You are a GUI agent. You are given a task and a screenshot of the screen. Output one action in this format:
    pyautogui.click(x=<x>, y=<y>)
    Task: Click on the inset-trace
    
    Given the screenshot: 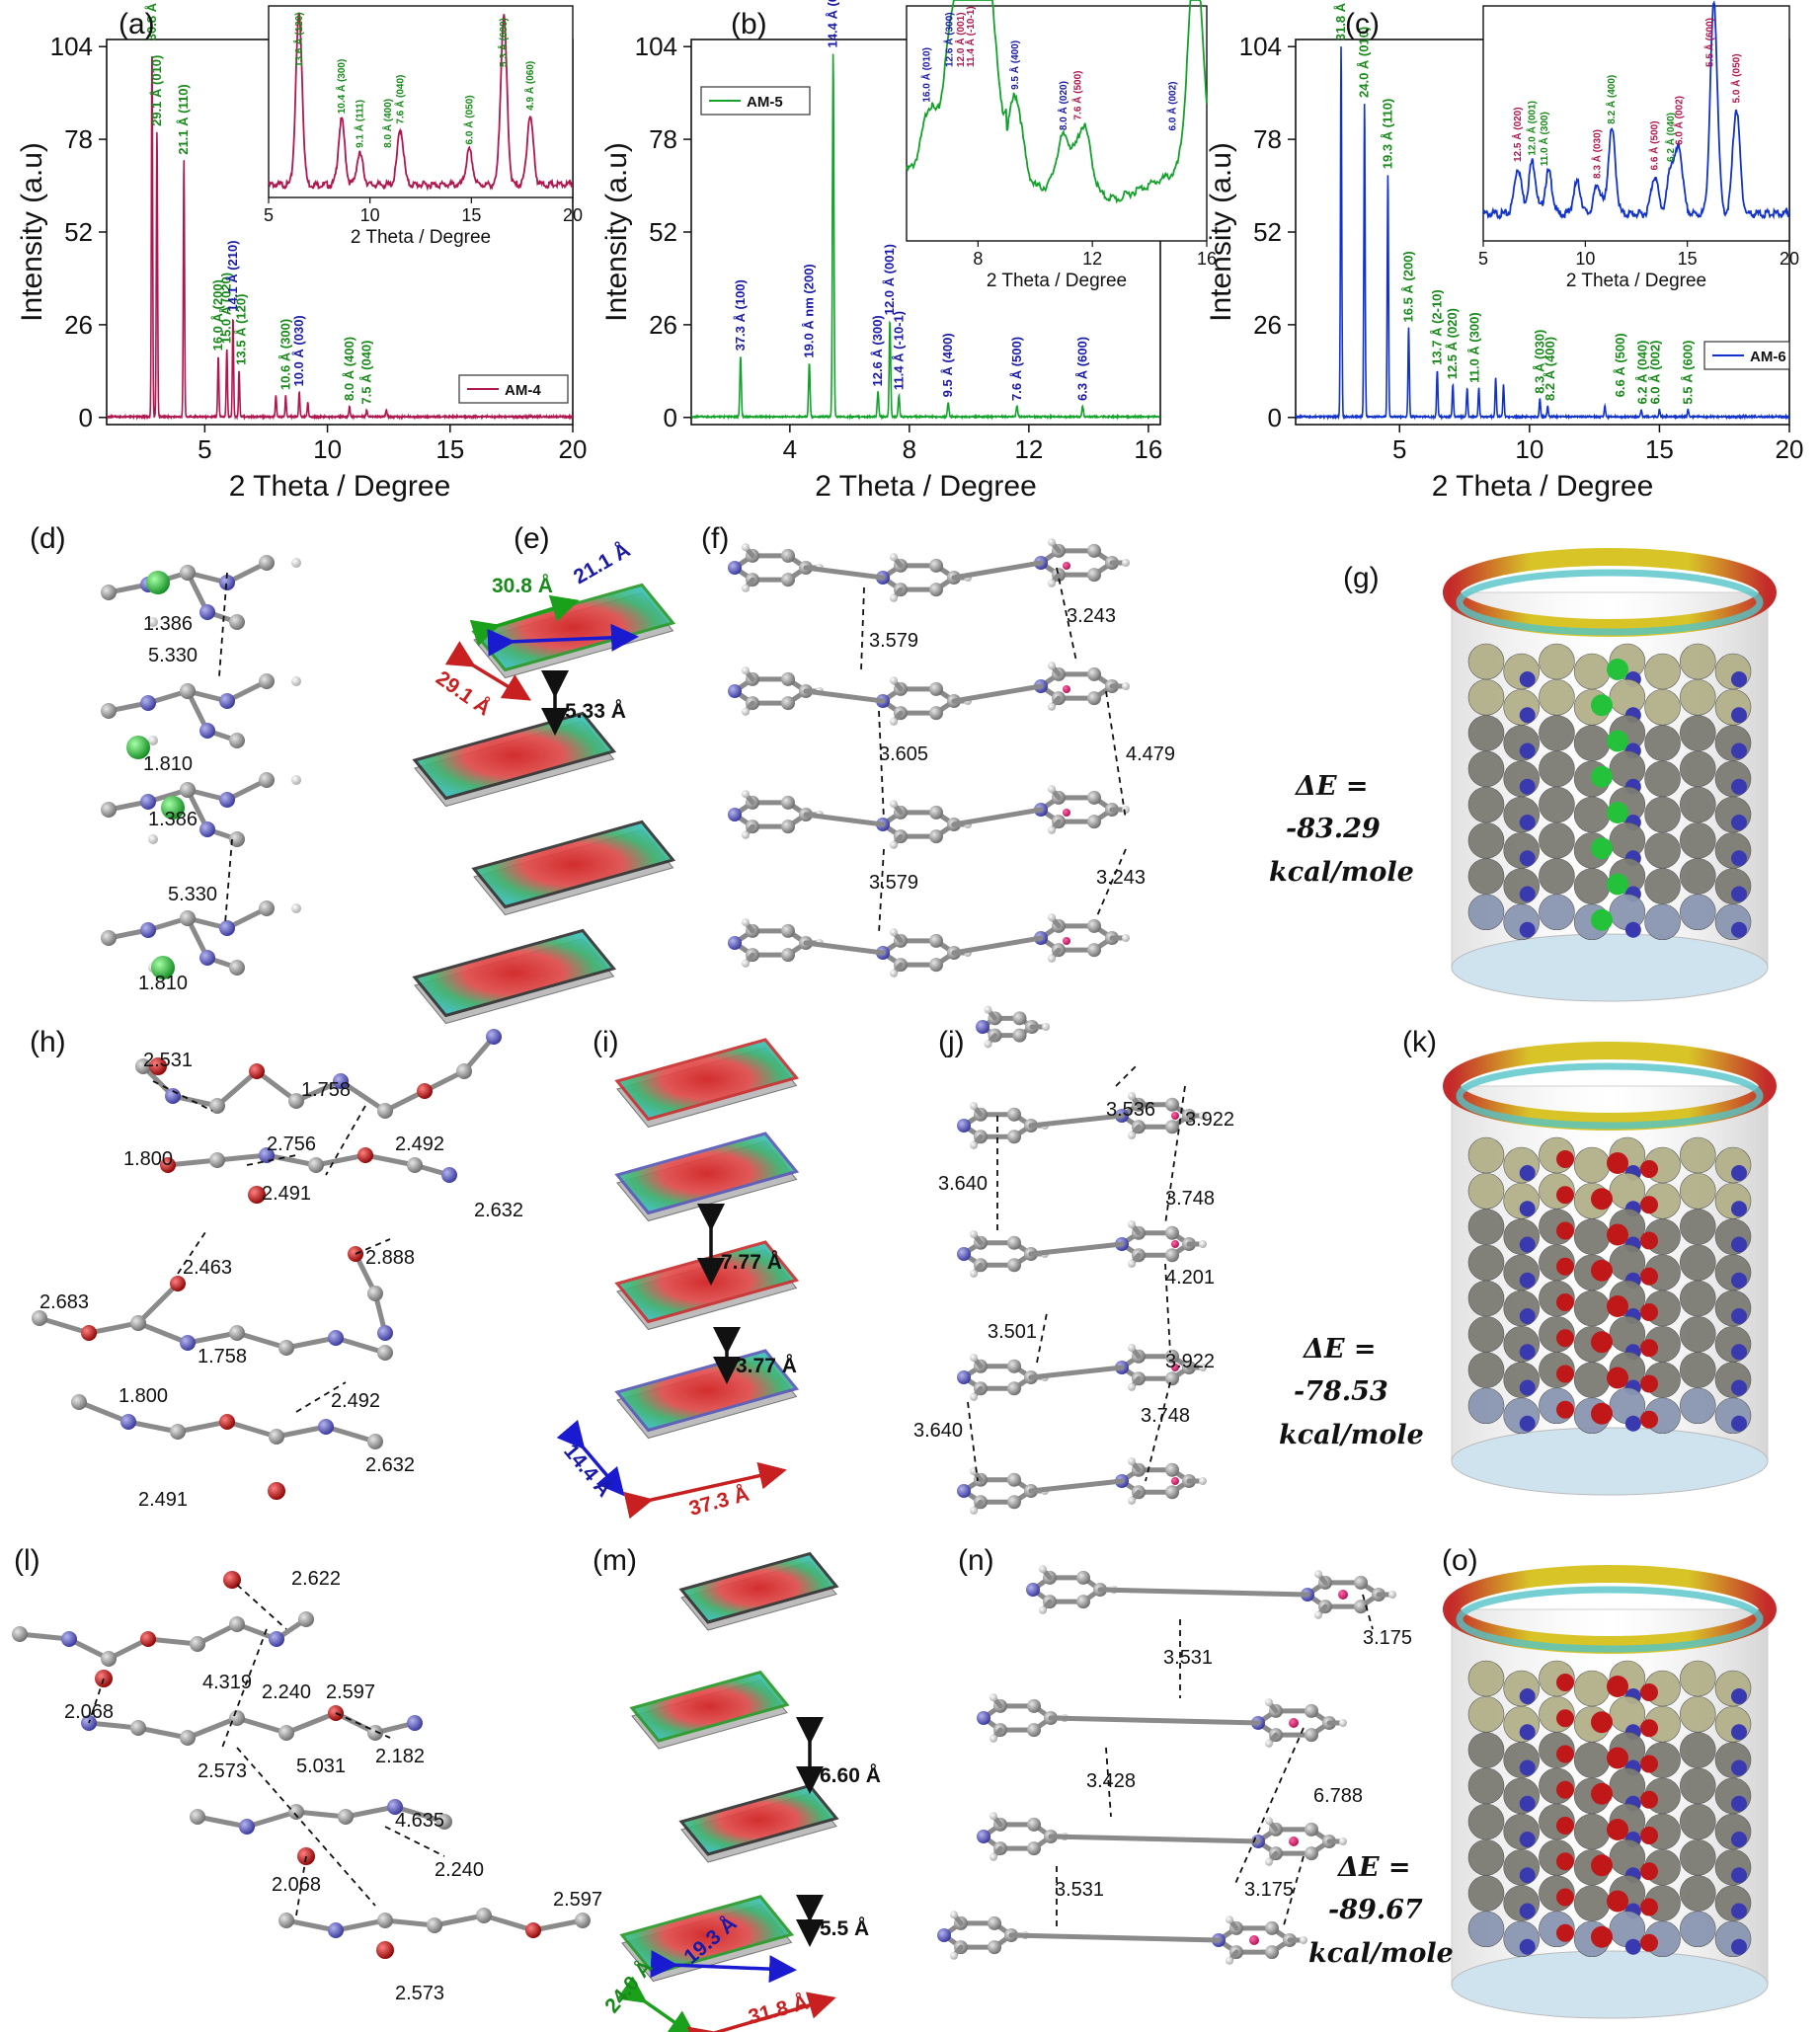 What is the action you would take?
    pyautogui.click(x=1057, y=102)
    